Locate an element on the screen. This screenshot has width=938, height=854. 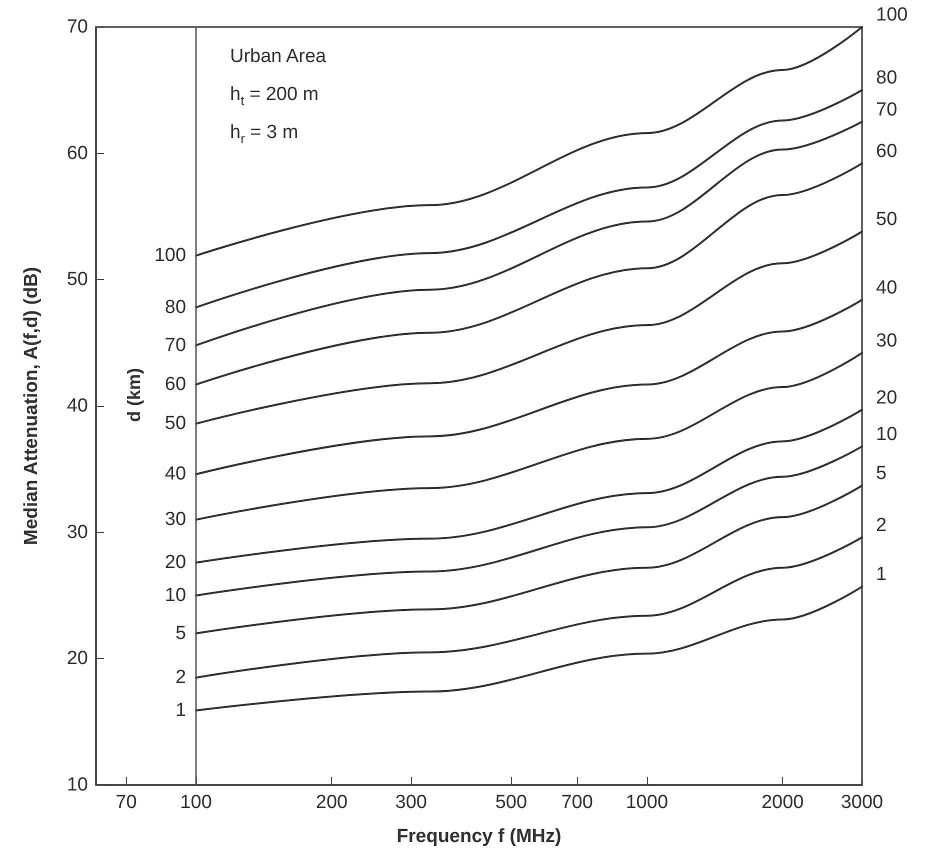
text: 60 is located at coordinates (887, 151).